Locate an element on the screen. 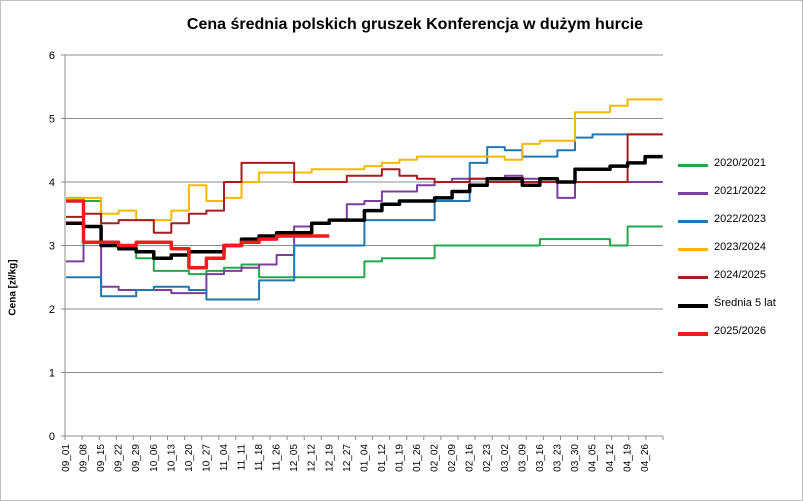  x-tick-label: 02_23 is located at coordinates (487, 458).